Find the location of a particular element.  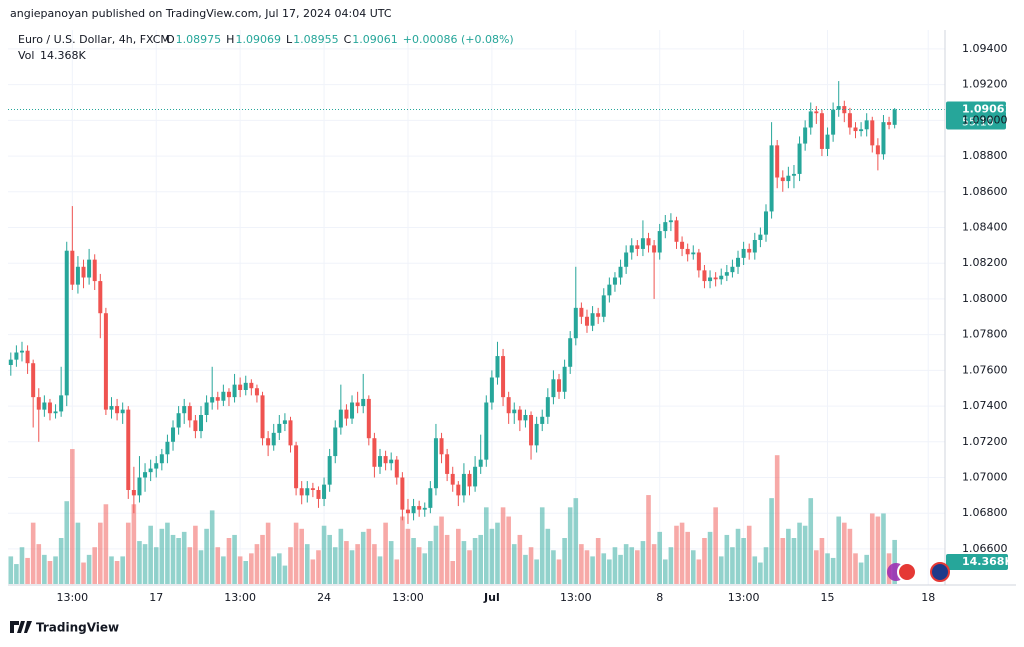

price-tag-countdown: 55:10 is located at coordinates (978, 121).